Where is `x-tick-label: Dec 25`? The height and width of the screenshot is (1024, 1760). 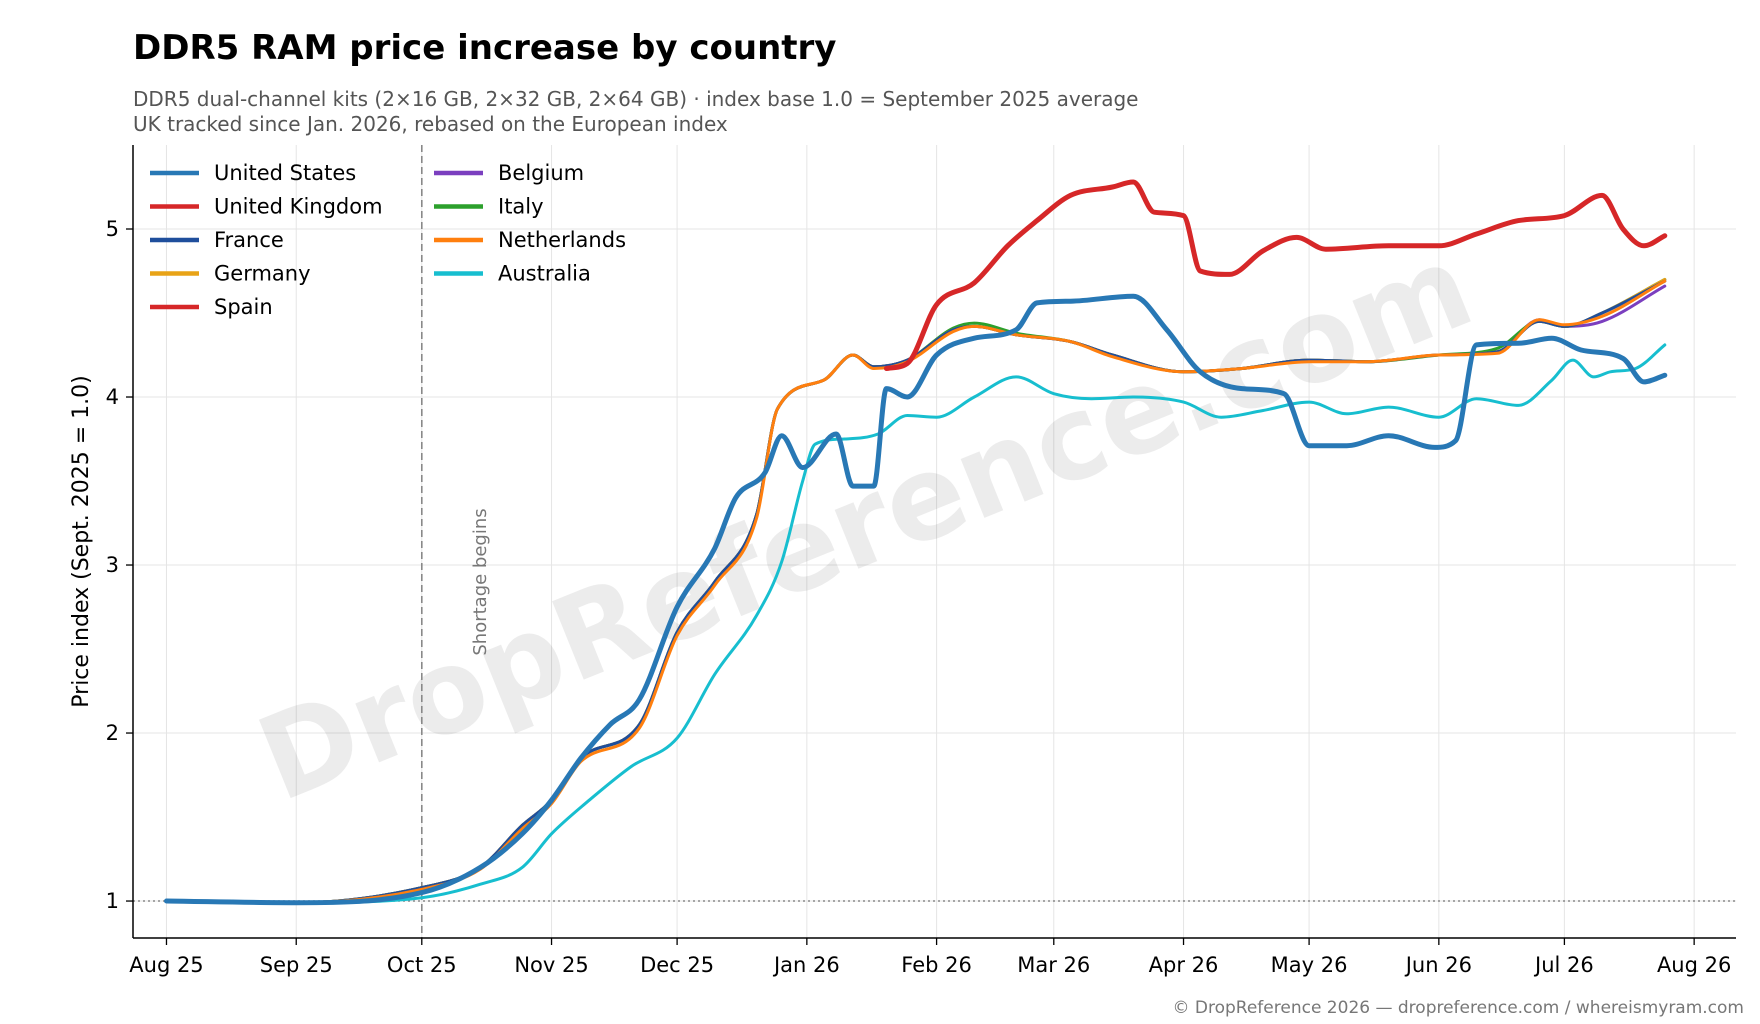 x-tick-label: Dec 25 is located at coordinates (677, 965).